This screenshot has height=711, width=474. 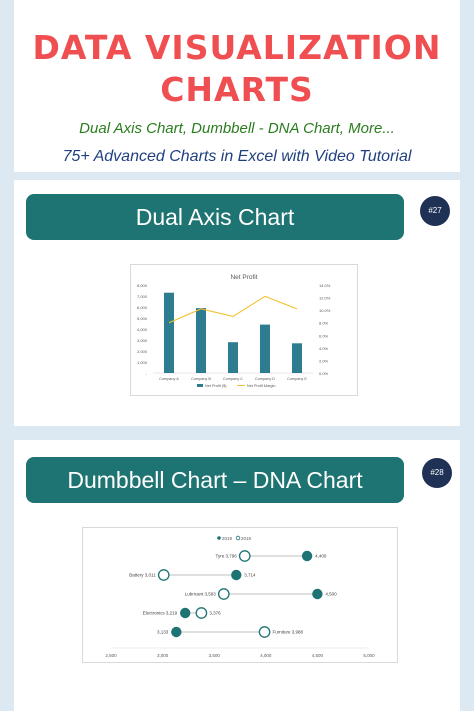 What do you see at coordinates (238, 538) in the screenshot?
I see `legend-dot-2018` at bounding box center [238, 538].